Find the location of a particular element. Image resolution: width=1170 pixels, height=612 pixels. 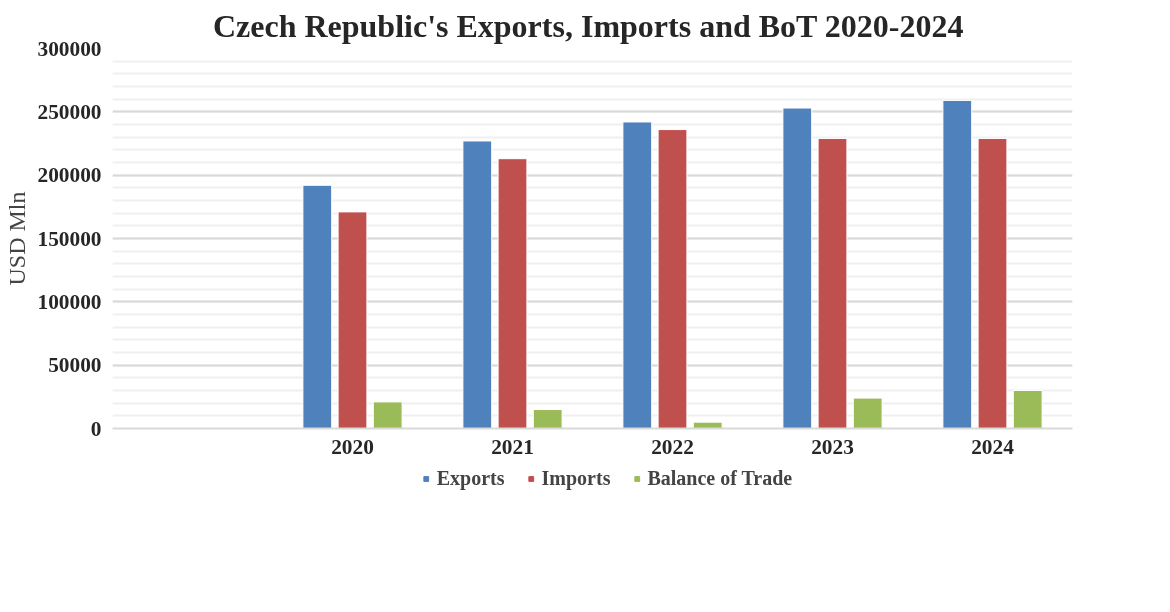

chart-title: Czech Republic's Exports, Imports and BoT 2020-2024 is located at coordinates (588, 25).